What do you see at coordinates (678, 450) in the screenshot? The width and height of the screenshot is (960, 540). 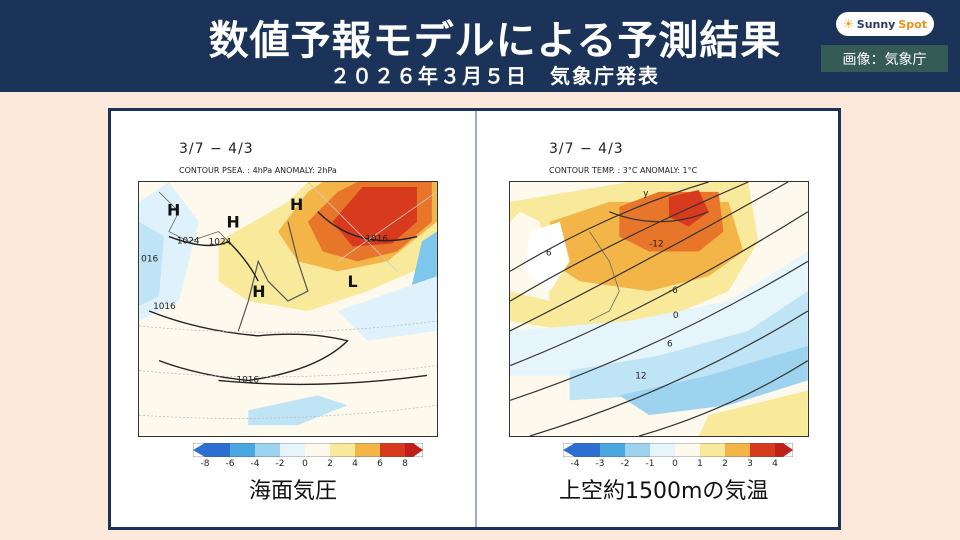 I see `temperature-colorbar` at bounding box center [678, 450].